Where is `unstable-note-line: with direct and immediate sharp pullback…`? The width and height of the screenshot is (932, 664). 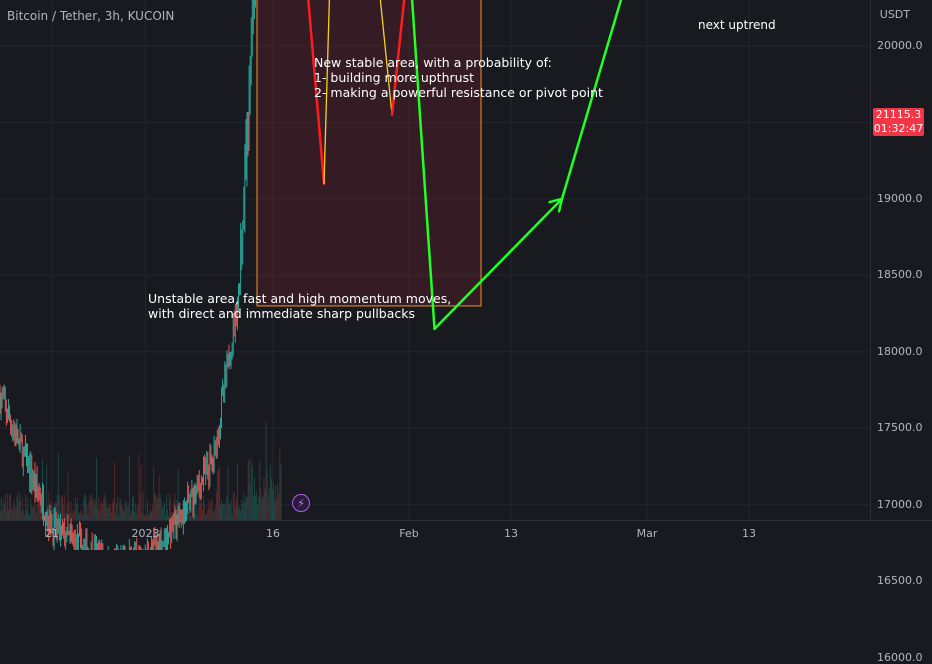 unstable-note-line: with direct and immediate sharp pullback… is located at coordinates (299, 313).